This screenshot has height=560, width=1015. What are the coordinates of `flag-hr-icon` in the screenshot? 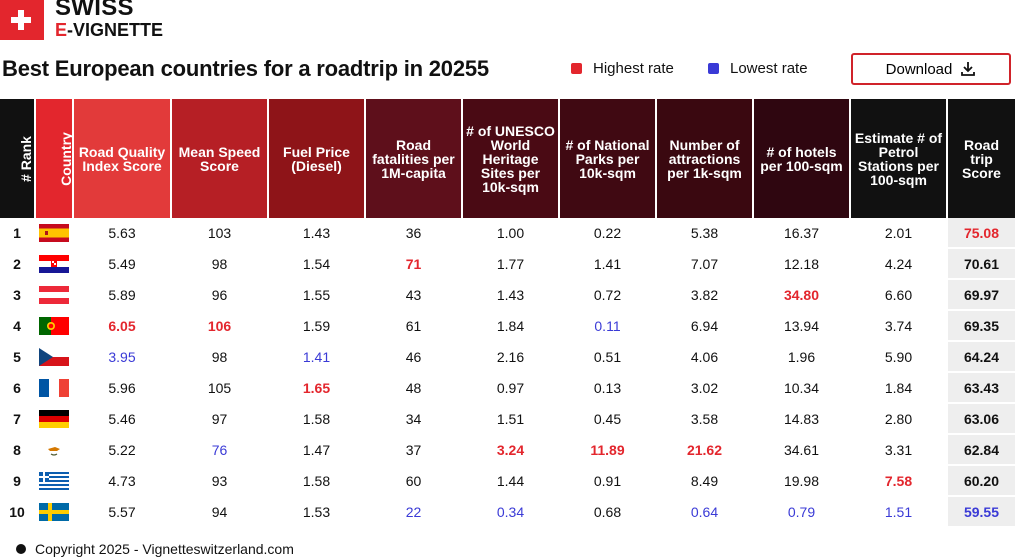 It's located at (54, 263).